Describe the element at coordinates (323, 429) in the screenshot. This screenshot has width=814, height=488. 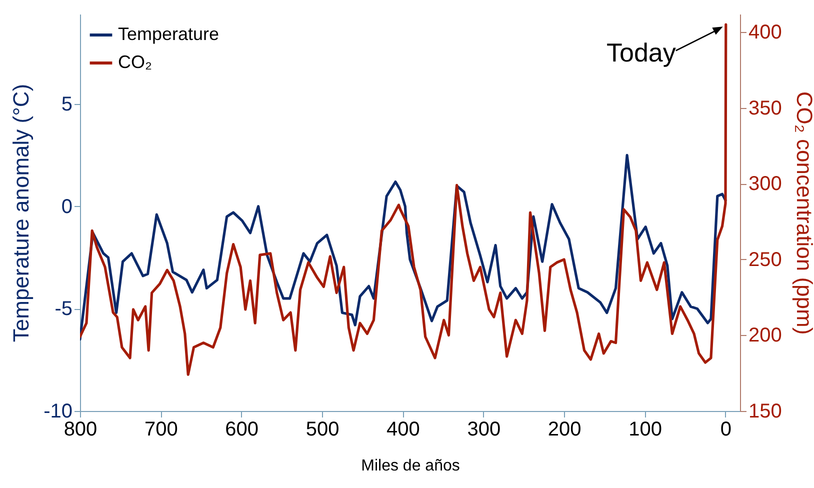
I see `x-tick-label: 500` at that location.